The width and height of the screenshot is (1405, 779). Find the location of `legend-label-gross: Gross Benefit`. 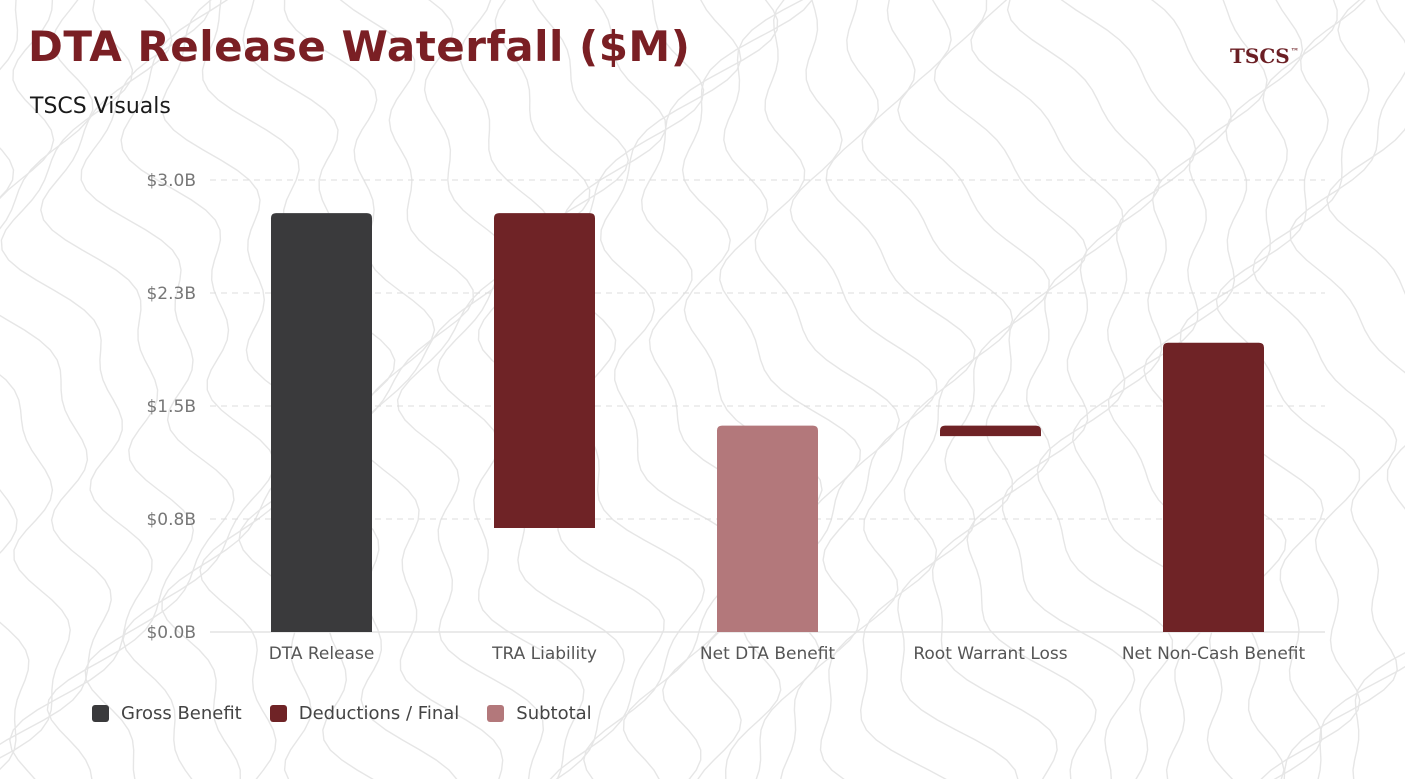

legend-label-gross: Gross Benefit is located at coordinates (181, 713).